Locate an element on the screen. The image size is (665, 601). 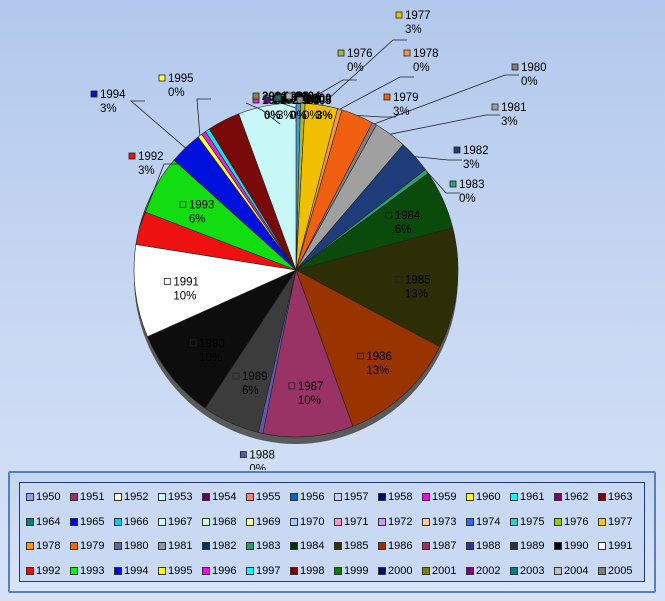
legend-label: 1965 is located at coordinates (92, 521).